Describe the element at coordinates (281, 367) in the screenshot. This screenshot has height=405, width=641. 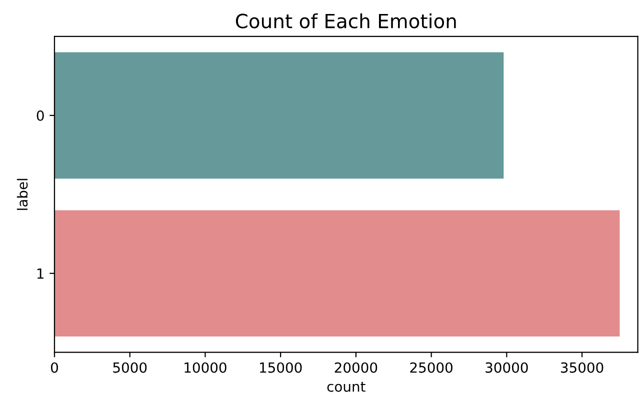
I see `x-tick-label: 15000` at that location.